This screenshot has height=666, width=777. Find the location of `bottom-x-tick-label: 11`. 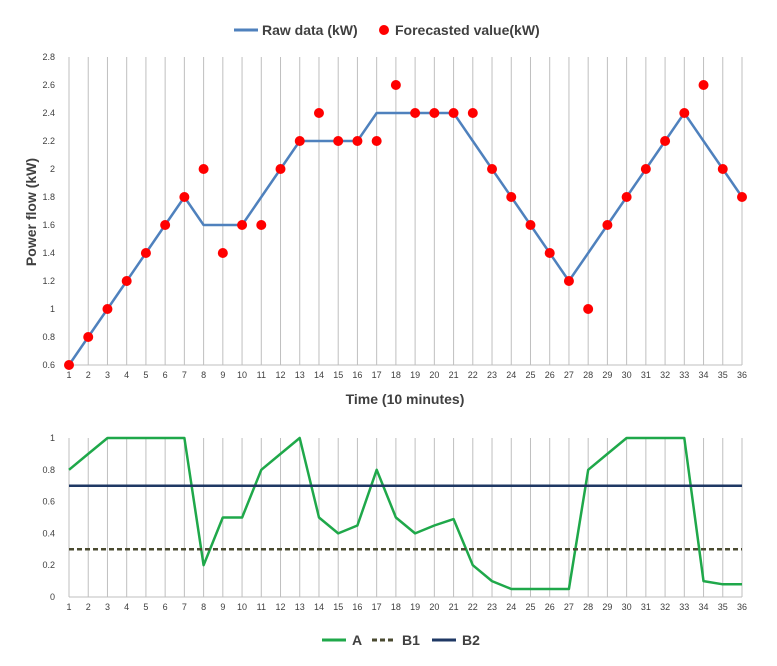

bottom-x-tick-label: 11 is located at coordinates (261, 607).